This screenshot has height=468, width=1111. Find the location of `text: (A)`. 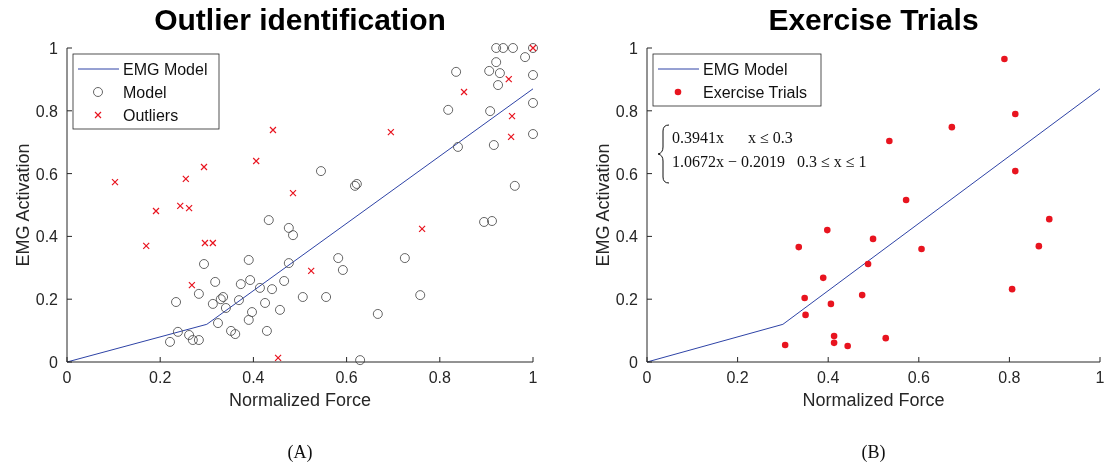

text: (A) is located at coordinates (300, 452).